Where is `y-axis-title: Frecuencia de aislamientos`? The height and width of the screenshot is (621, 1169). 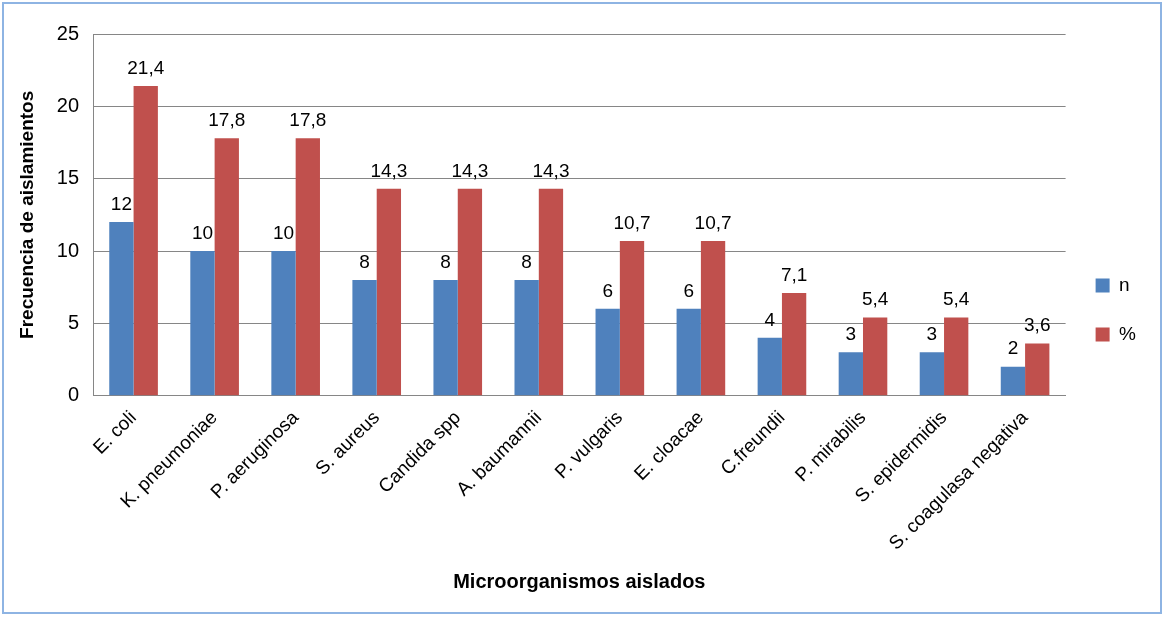
y-axis-title: Frecuencia de aislamientos is located at coordinates (26, 214).